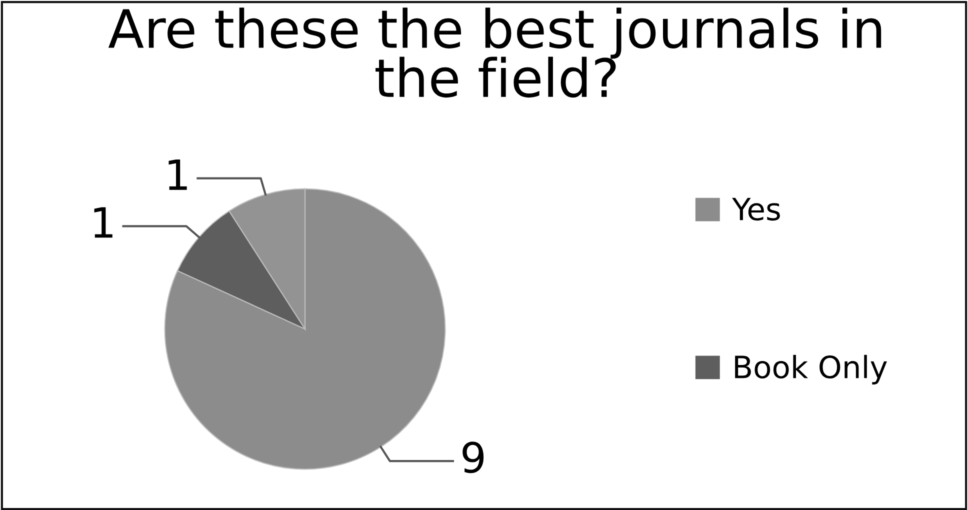 The width and height of the screenshot is (968, 510). What do you see at coordinates (473, 458) in the screenshot?
I see `data-label: 9` at bounding box center [473, 458].